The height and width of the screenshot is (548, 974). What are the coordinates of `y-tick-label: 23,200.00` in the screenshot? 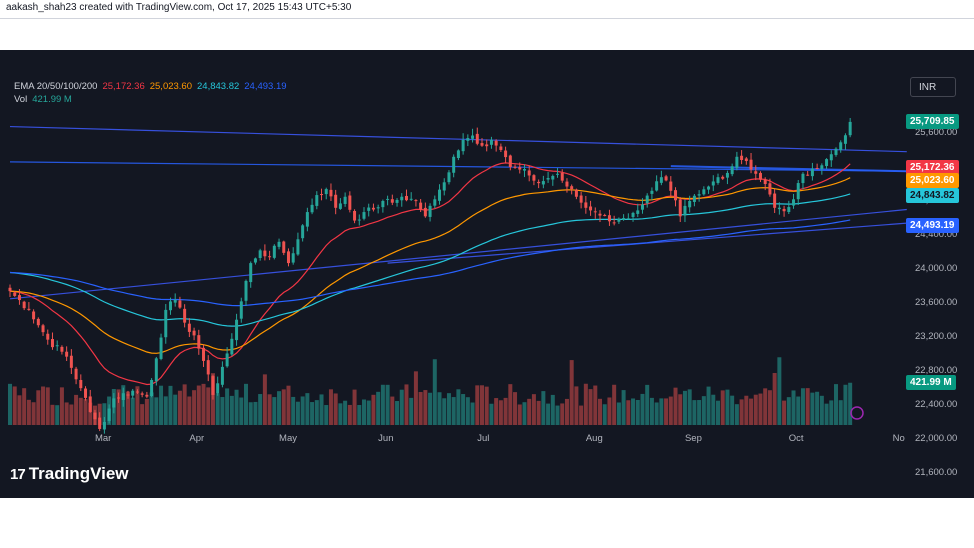 It's located at (936, 336).